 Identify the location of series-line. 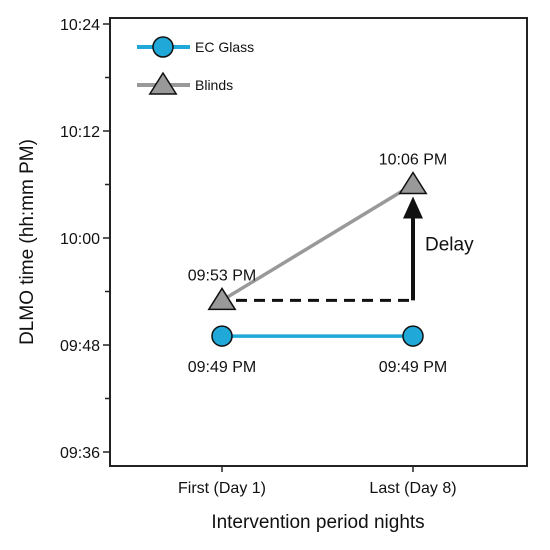
(317, 242).